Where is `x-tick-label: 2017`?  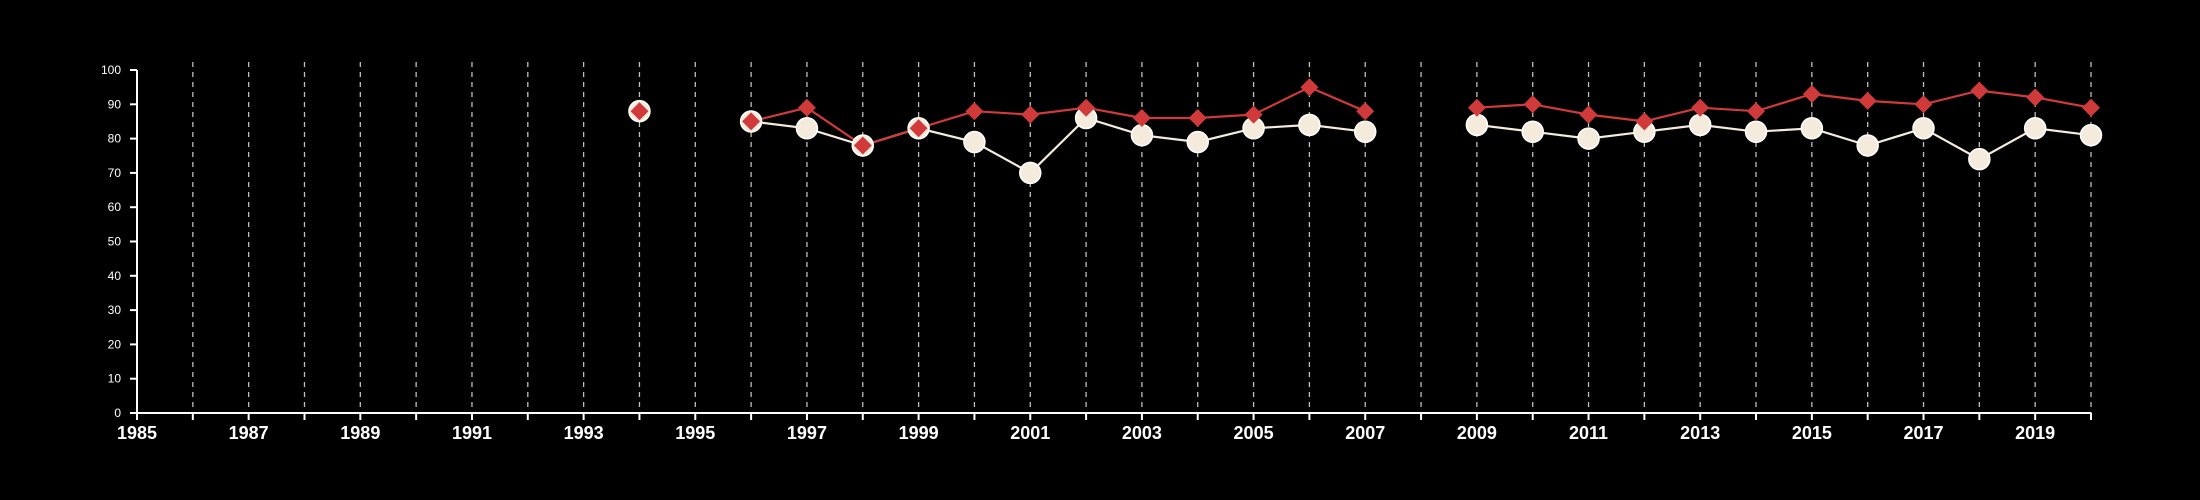 x-tick-label: 2017 is located at coordinates (1923, 433).